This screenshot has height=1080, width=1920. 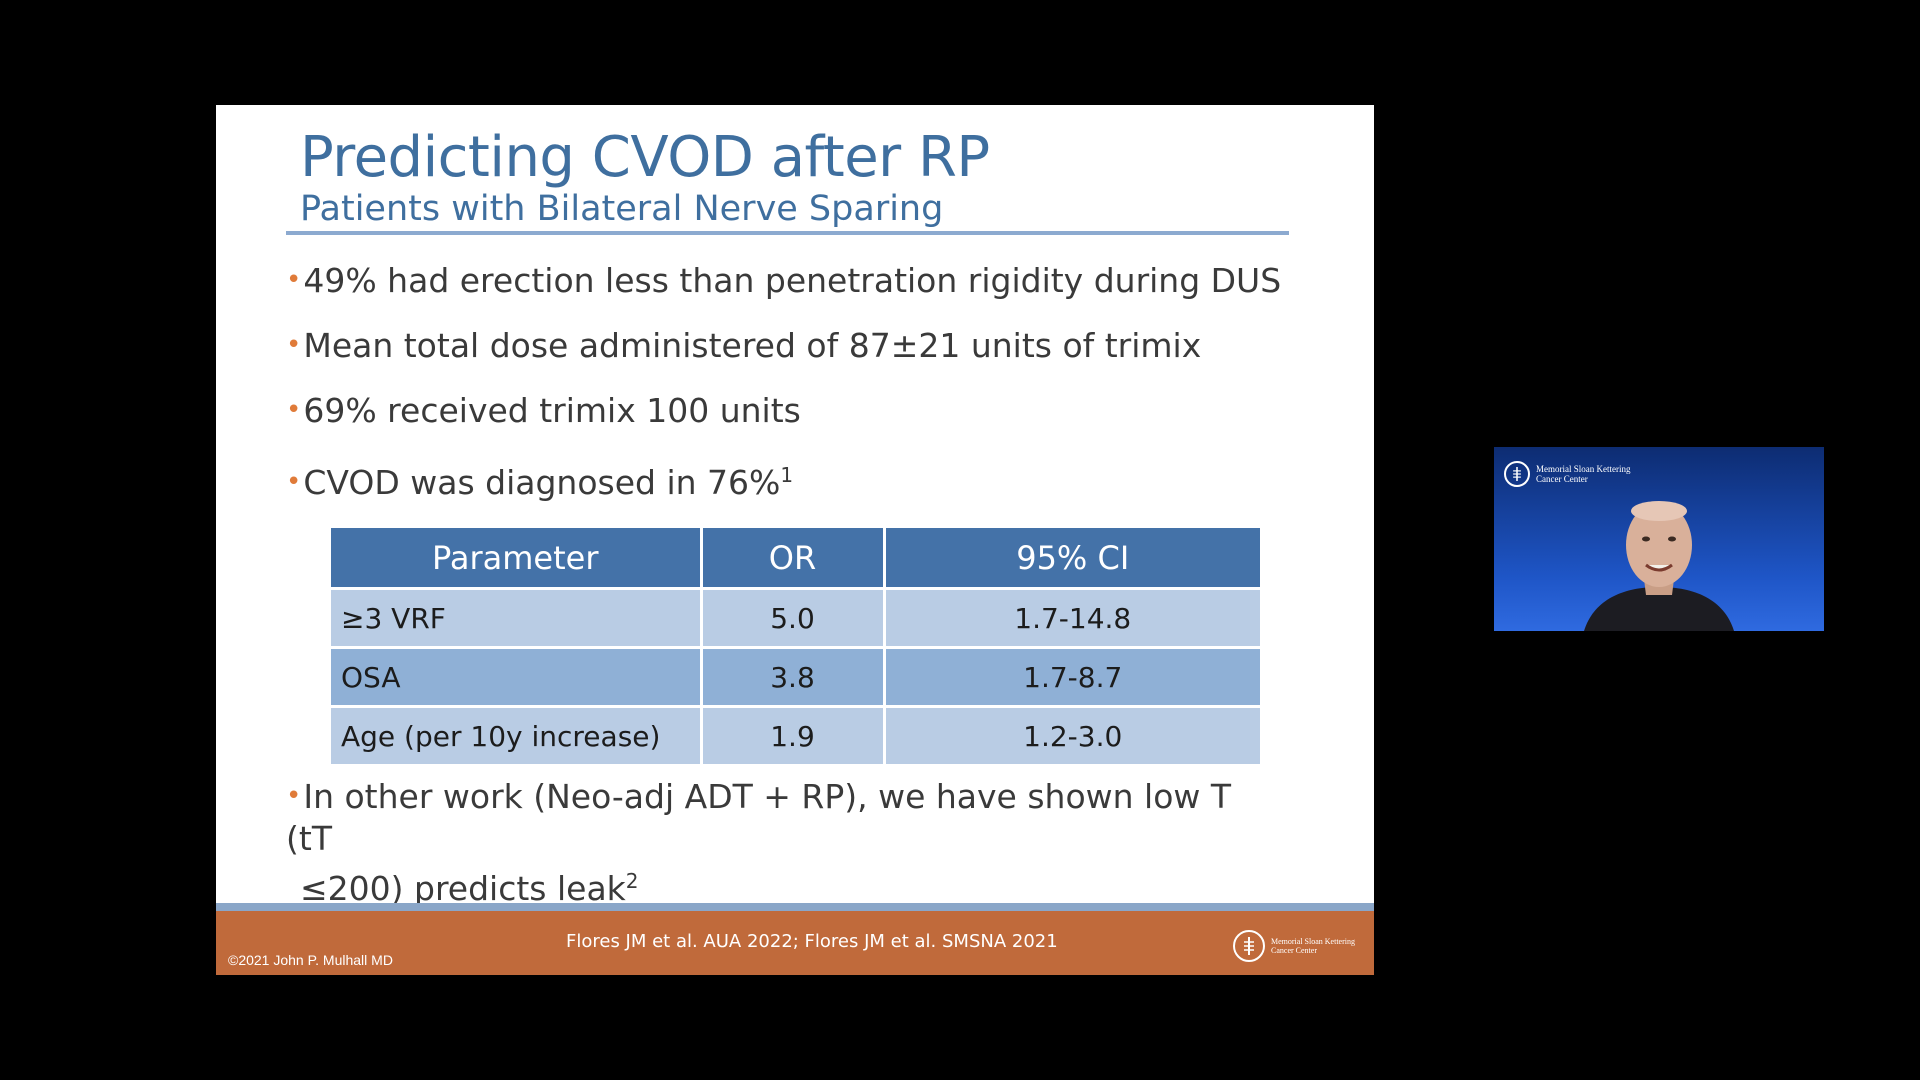 I want to click on table-cell-or: 1.9, so click(x=793, y=736).